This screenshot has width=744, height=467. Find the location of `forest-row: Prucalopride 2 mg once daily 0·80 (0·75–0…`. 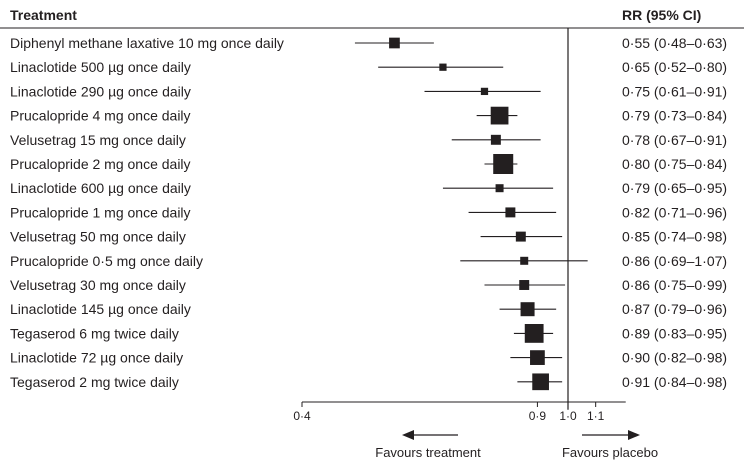

forest-row: Prucalopride 2 mg once daily 0·80 (0·75–0… is located at coordinates (368, 164).